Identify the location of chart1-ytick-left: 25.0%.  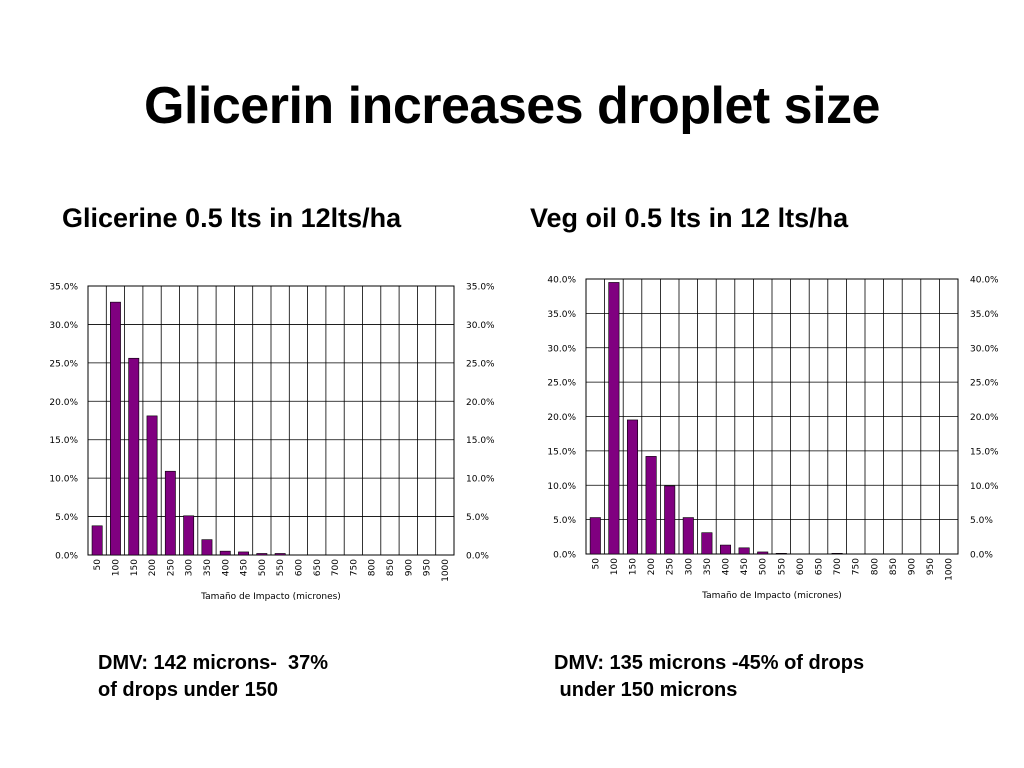
(63, 364).